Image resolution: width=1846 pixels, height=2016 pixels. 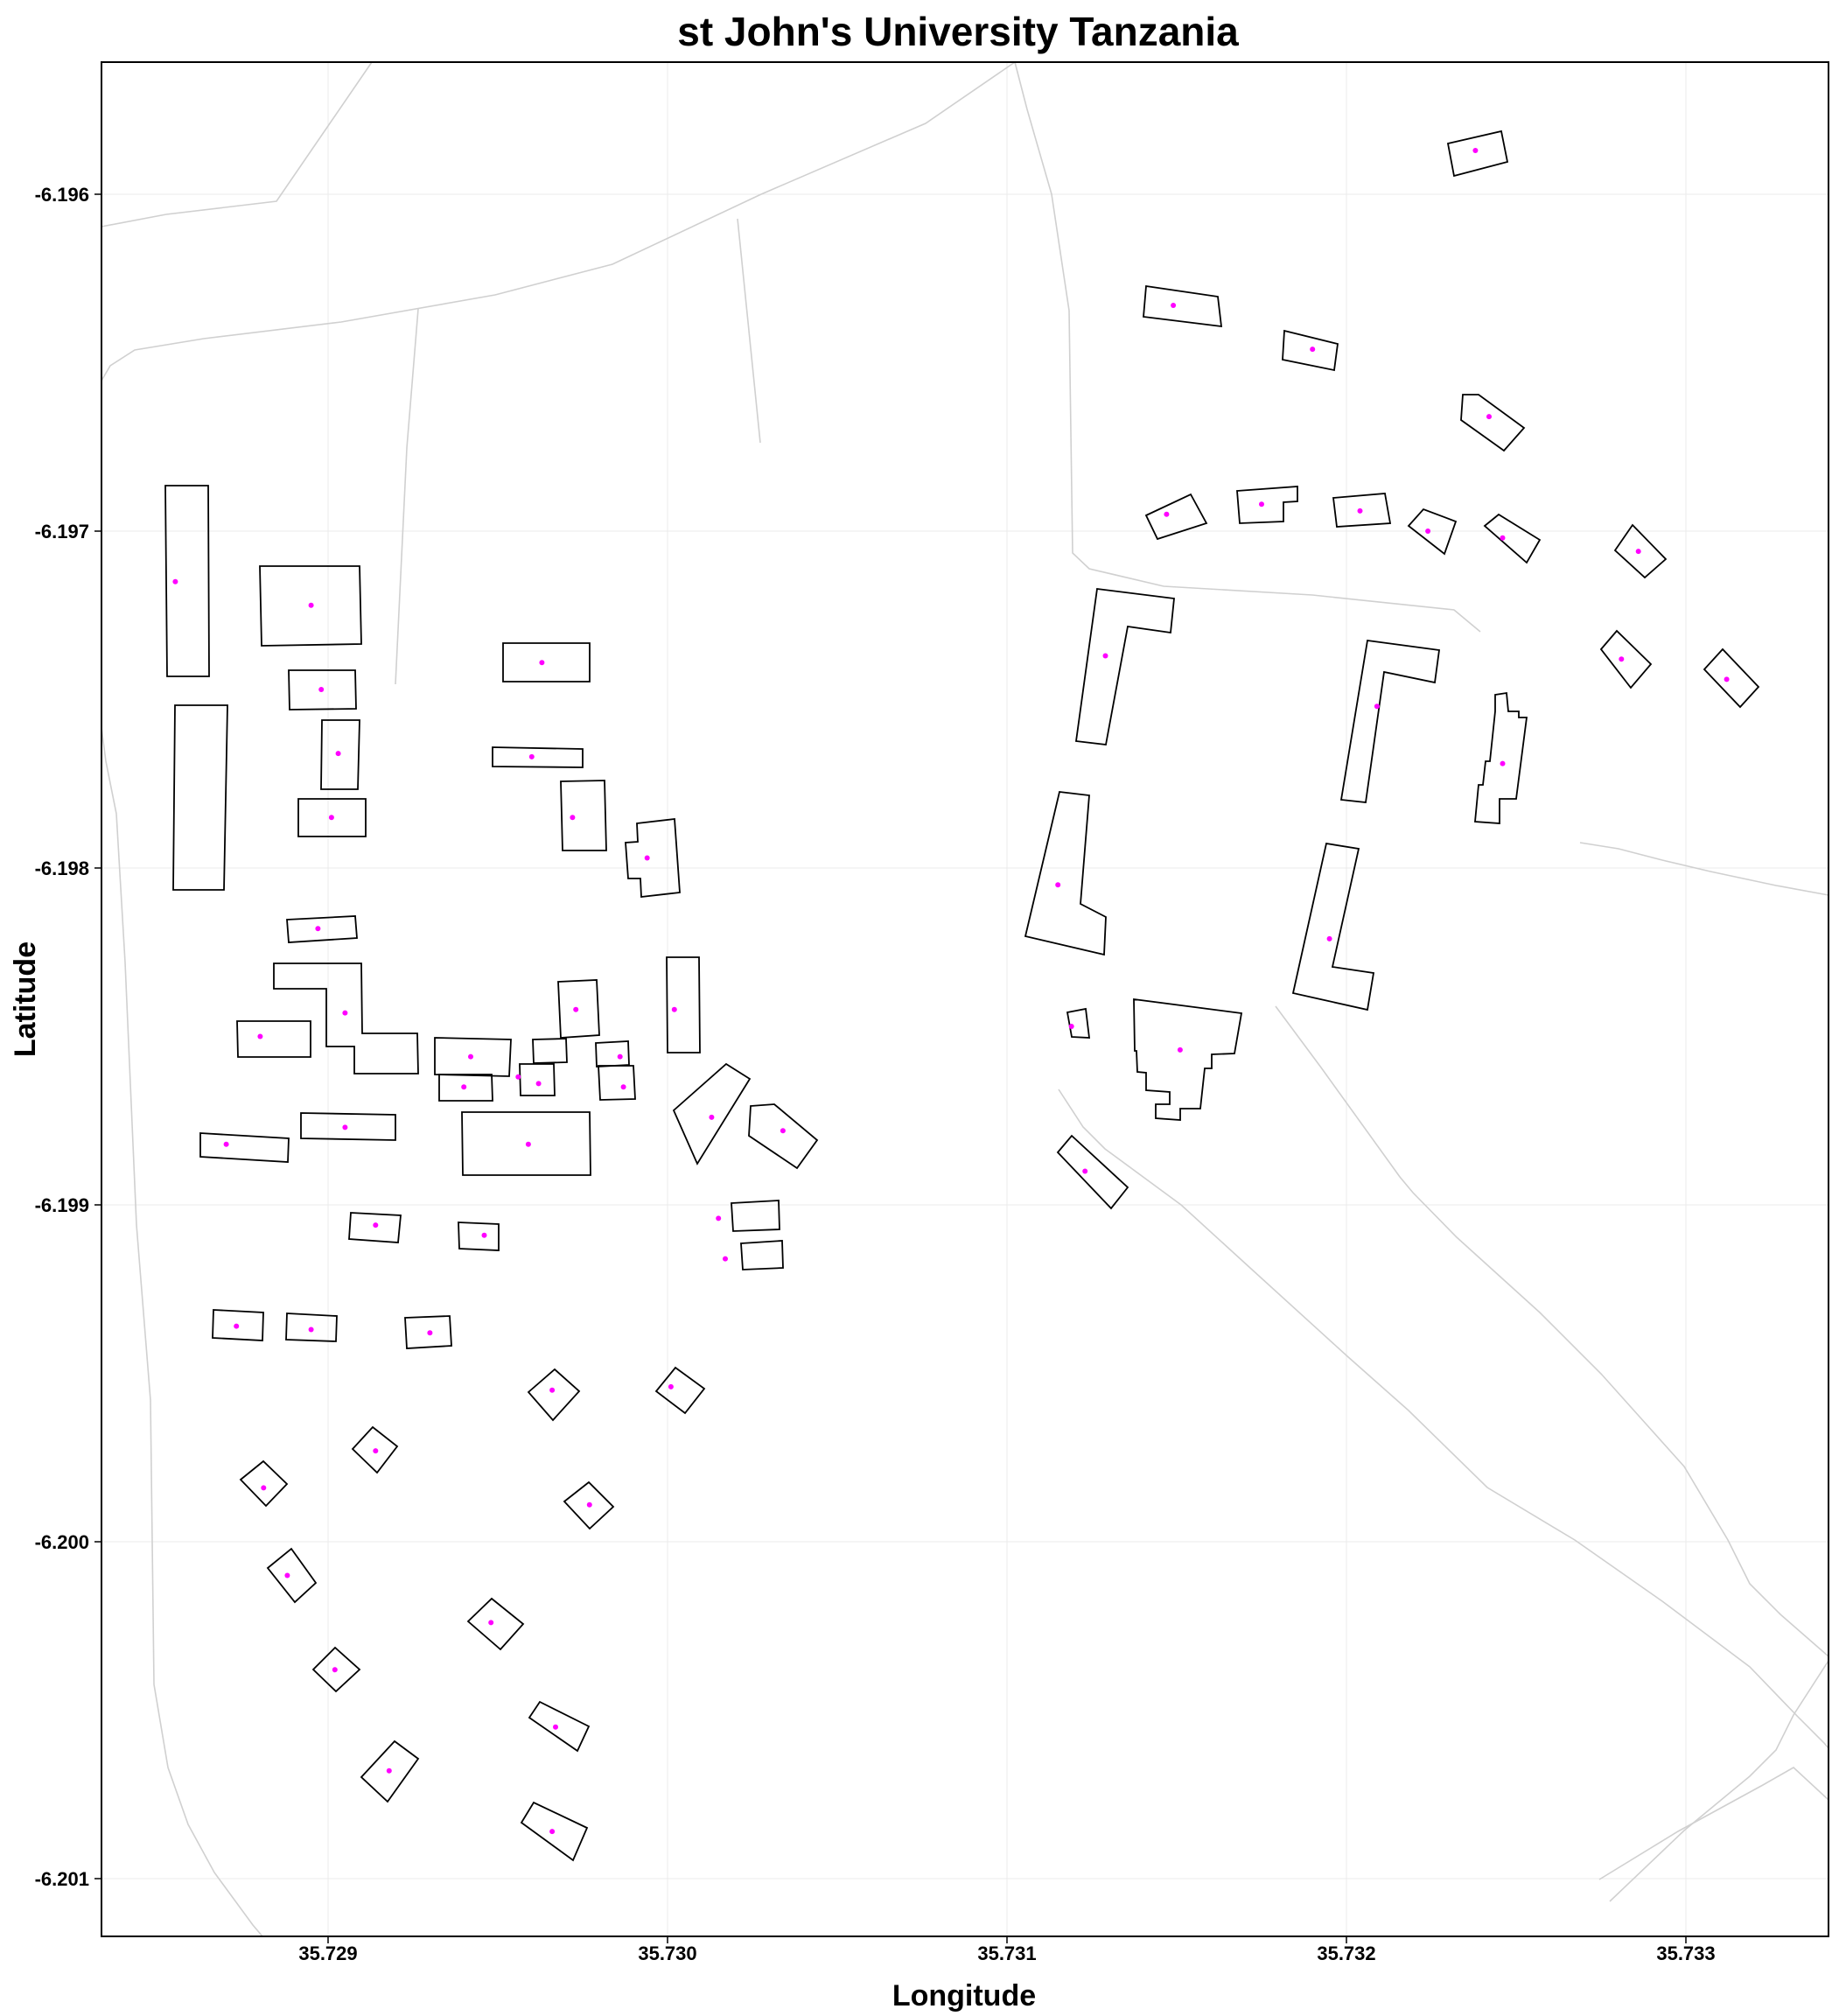 What do you see at coordinates (62, 1205) in the screenshot?
I see `y-tick-label: -6.199` at bounding box center [62, 1205].